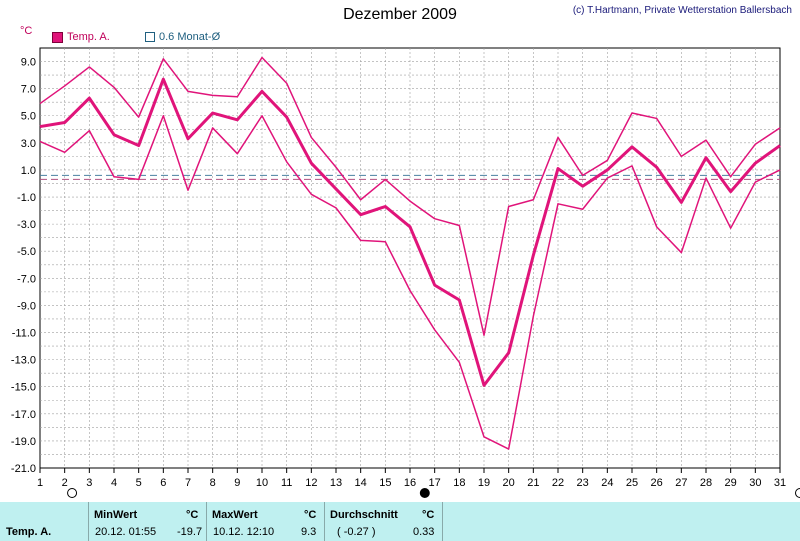 This screenshot has width=800, height=541. Describe the element at coordinates (28, 144) in the screenshot. I see `y-tick-label: 3.0` at that location.